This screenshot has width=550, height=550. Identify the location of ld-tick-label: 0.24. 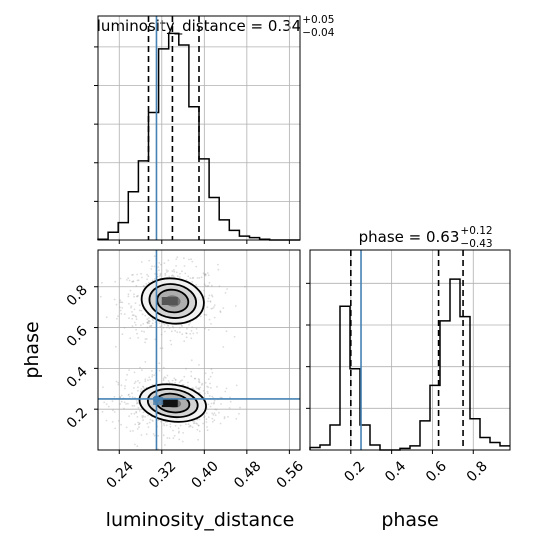
(120, 474).